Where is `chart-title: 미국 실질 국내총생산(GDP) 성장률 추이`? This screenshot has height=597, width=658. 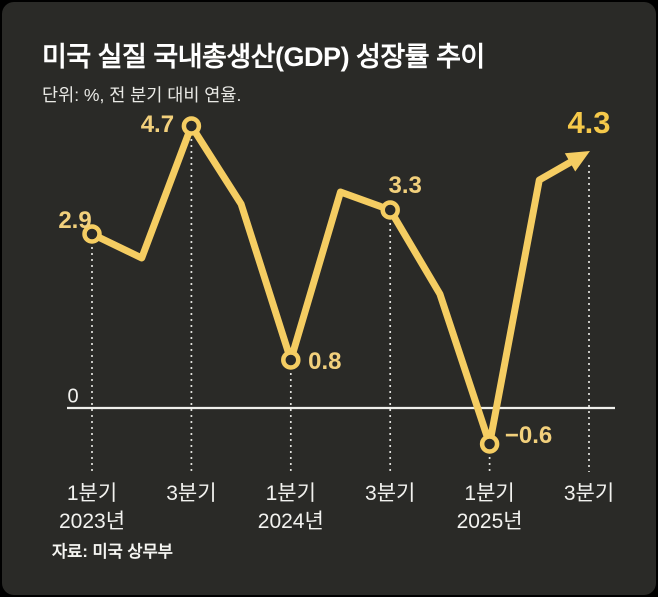 chart-title: 미국 실질 국내총생산(GDP) 성장률 추이 is located at coordinates (263, 57).